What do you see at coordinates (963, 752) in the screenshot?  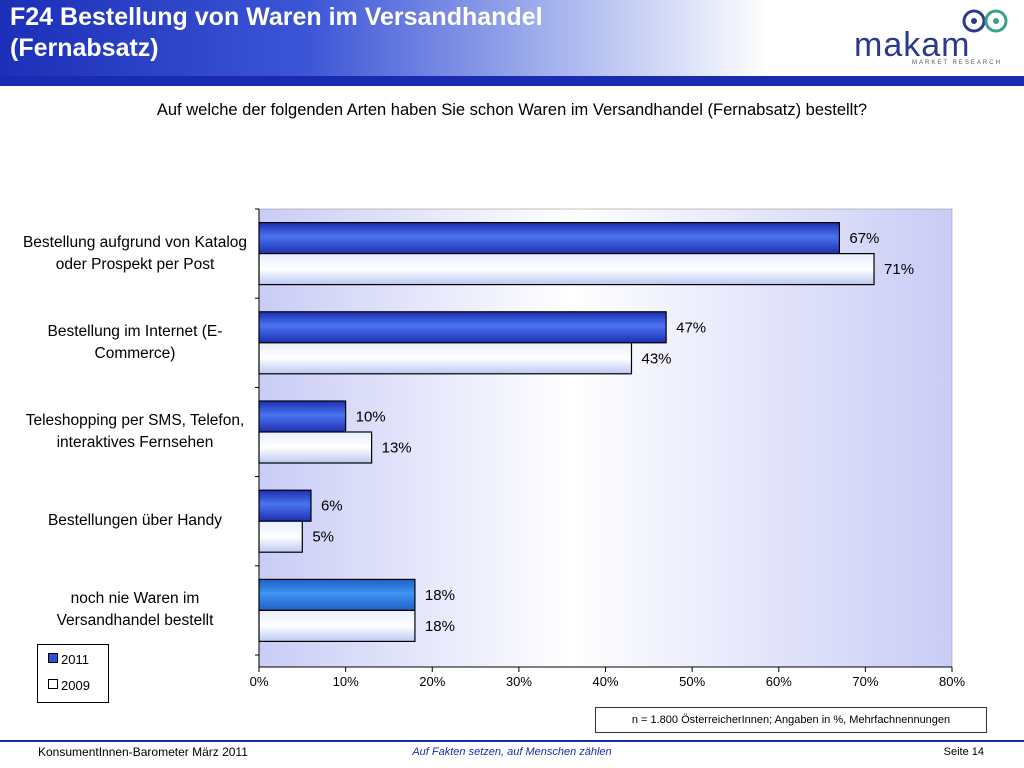 I see `footer-page-number: Seite 14` at bounding box center [963, 752].